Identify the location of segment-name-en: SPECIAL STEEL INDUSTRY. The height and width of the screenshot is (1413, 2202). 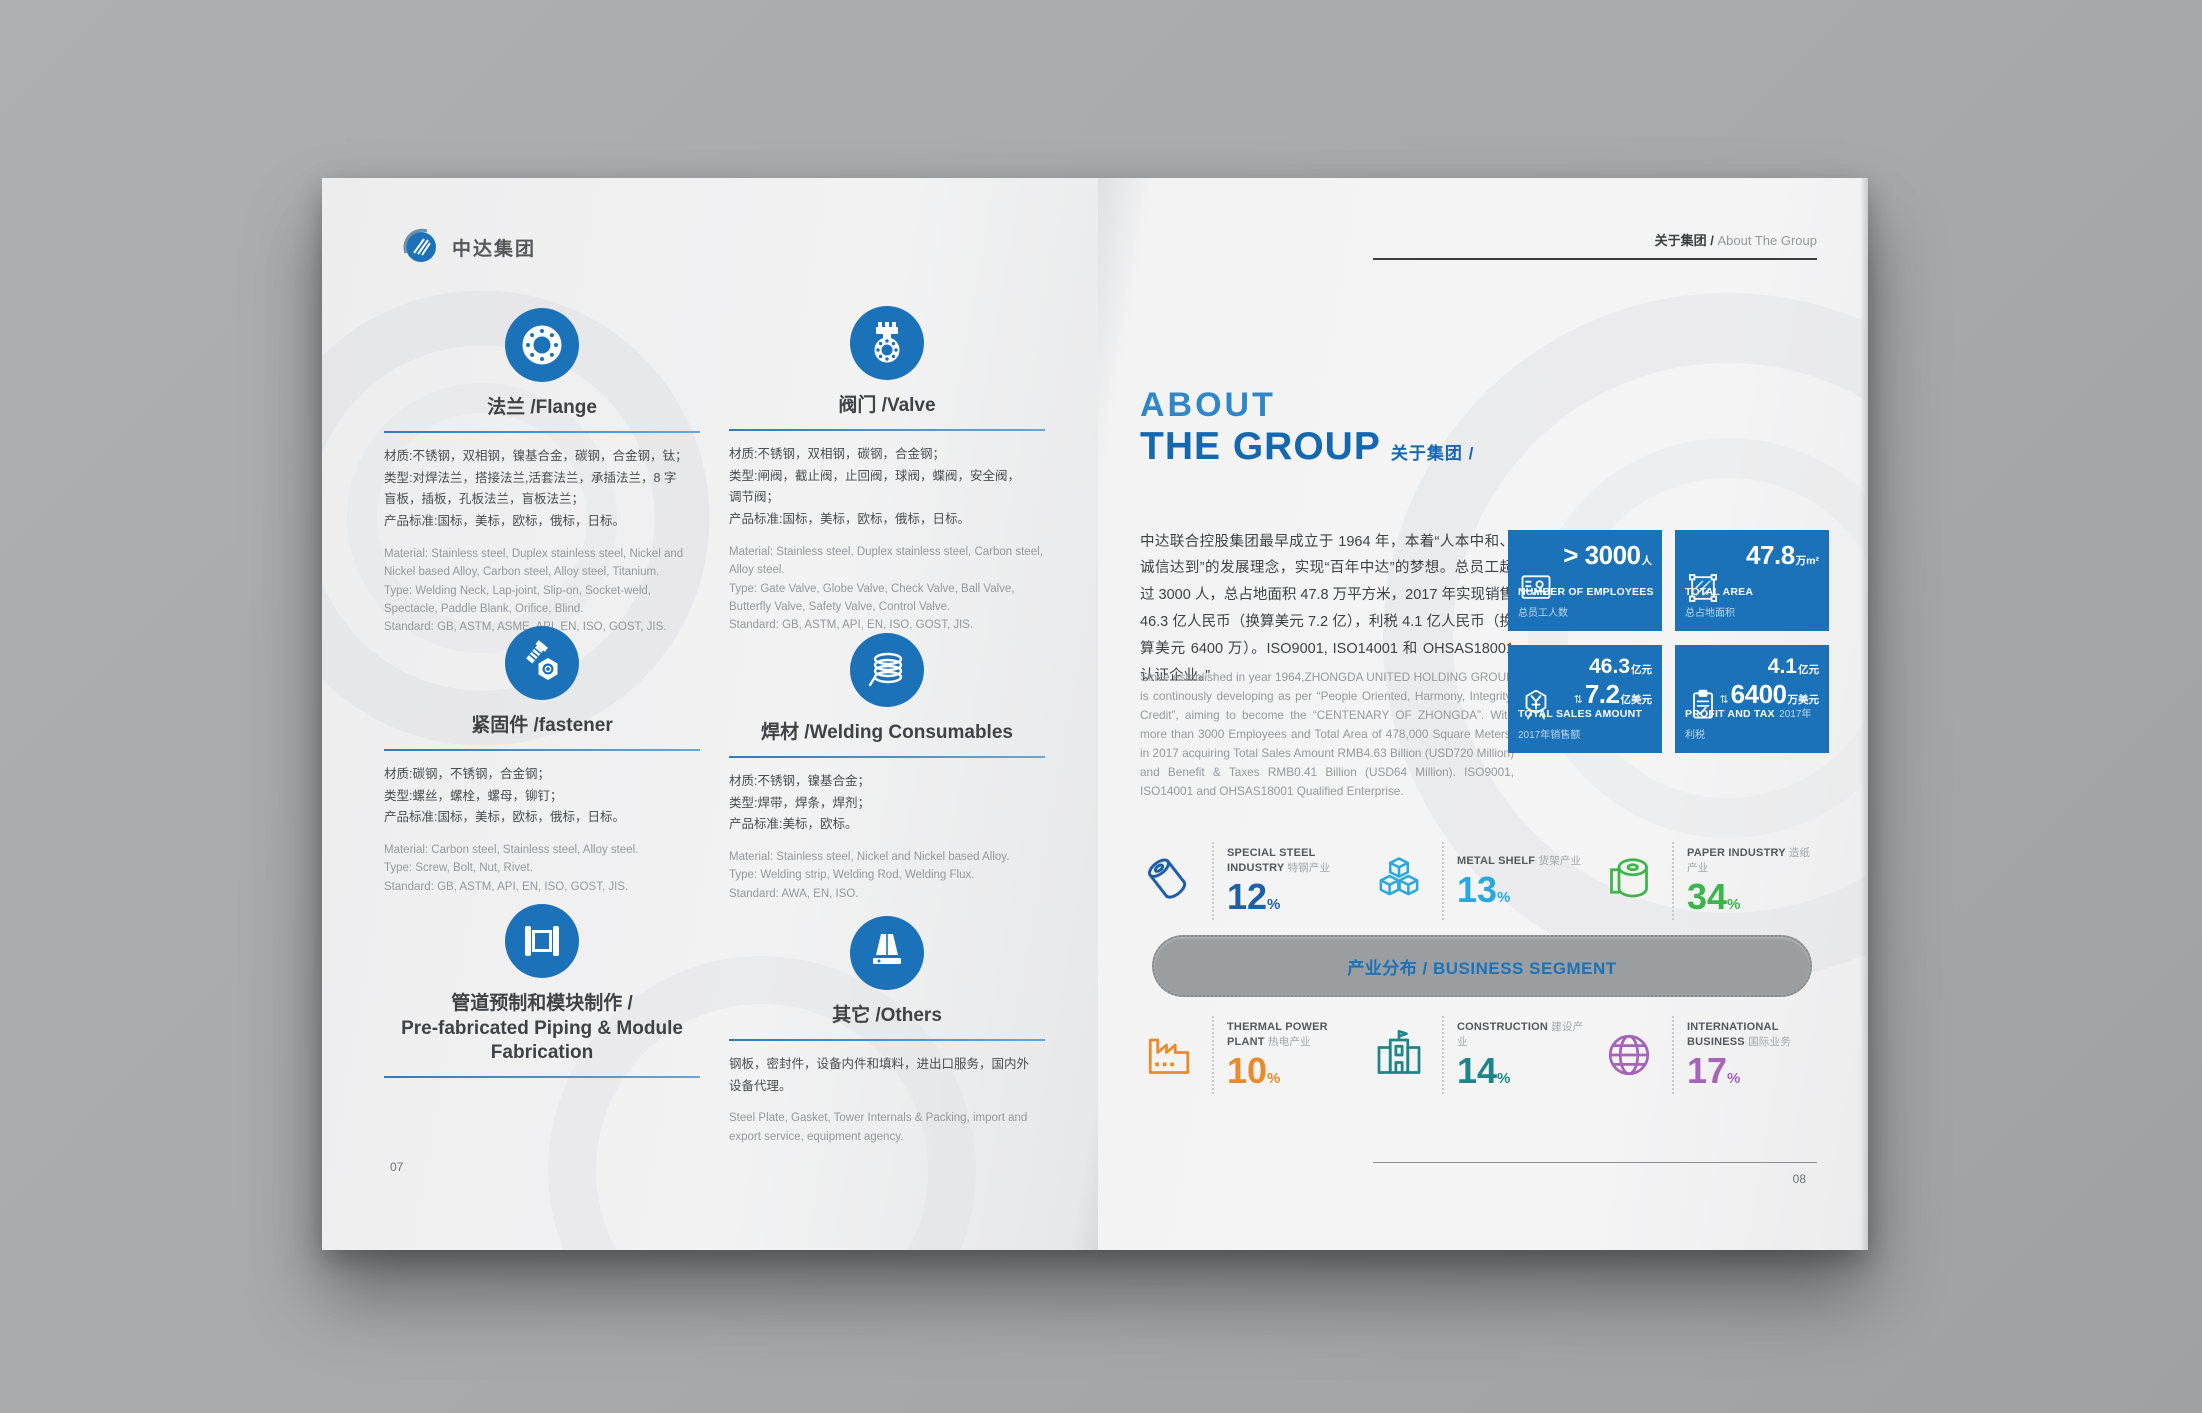
(1271, 861).